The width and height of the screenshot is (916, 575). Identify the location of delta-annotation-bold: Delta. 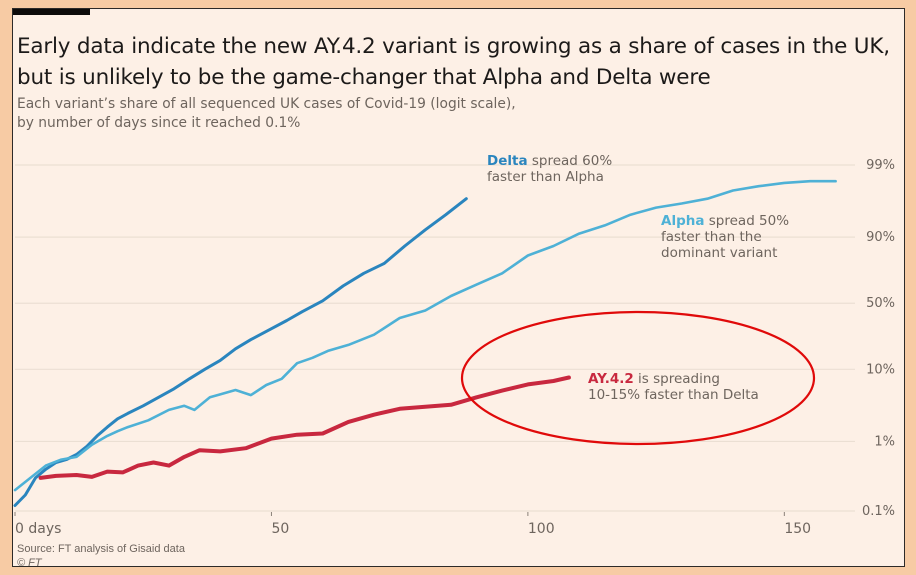
(507, 161).